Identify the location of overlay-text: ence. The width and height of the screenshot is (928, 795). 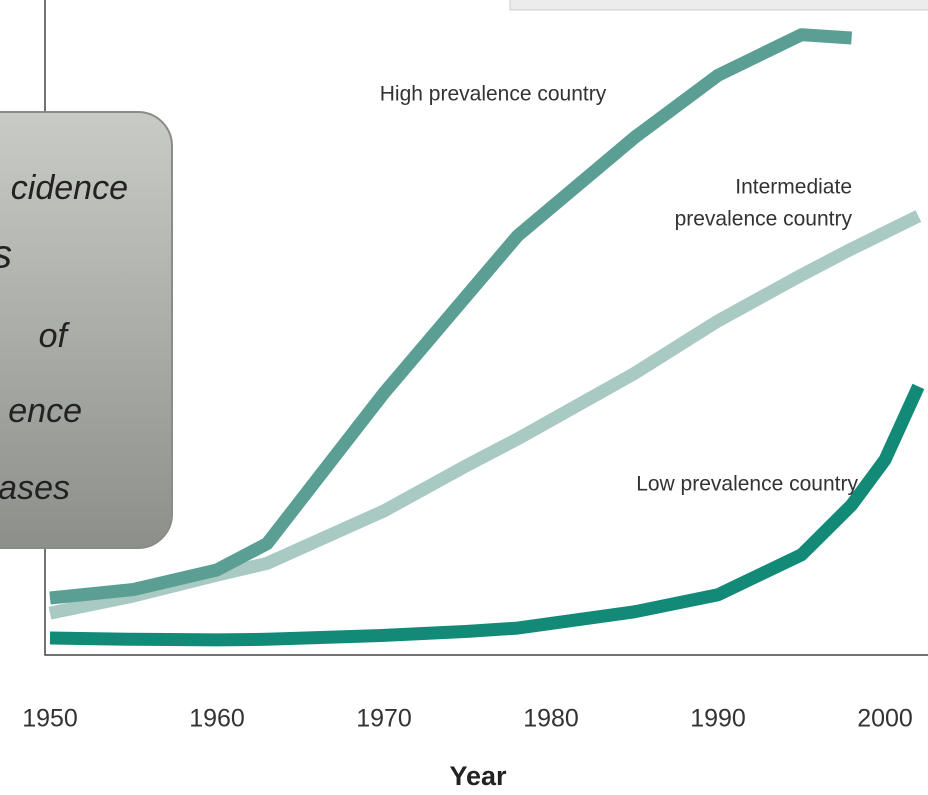
(45, 411).